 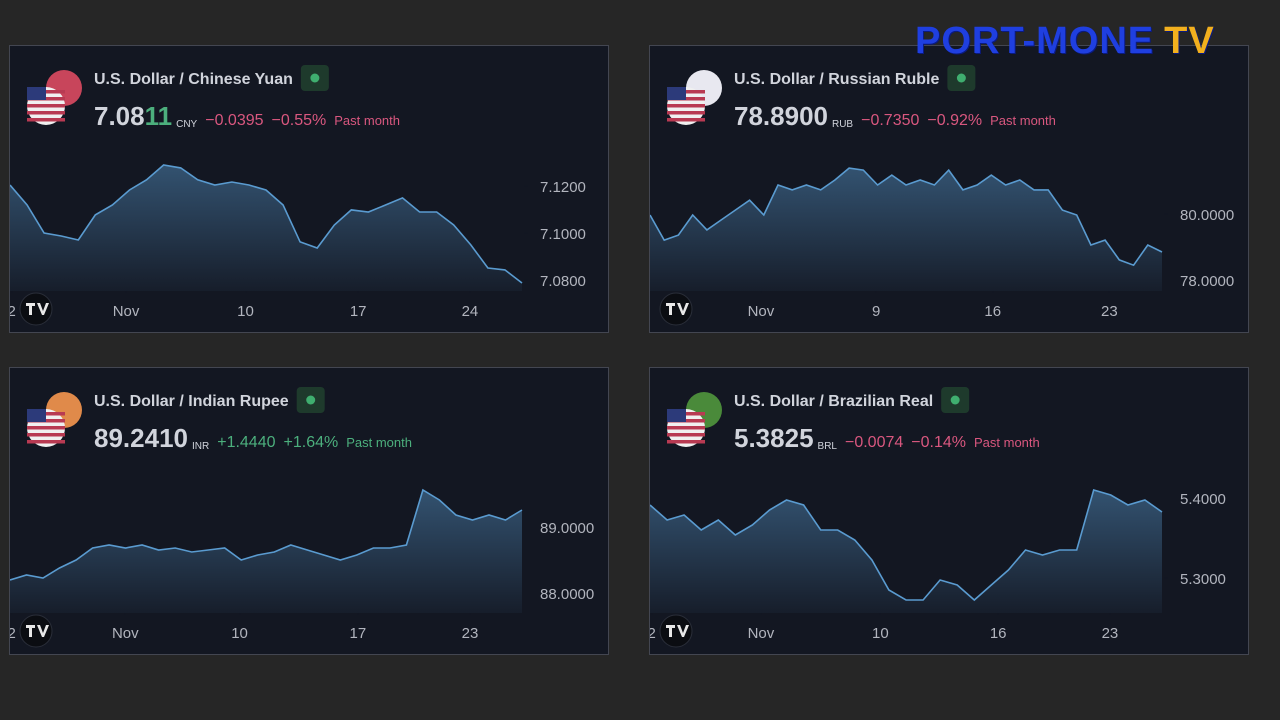 I want to click on price: 89.2410, so click(x=141, y=438).